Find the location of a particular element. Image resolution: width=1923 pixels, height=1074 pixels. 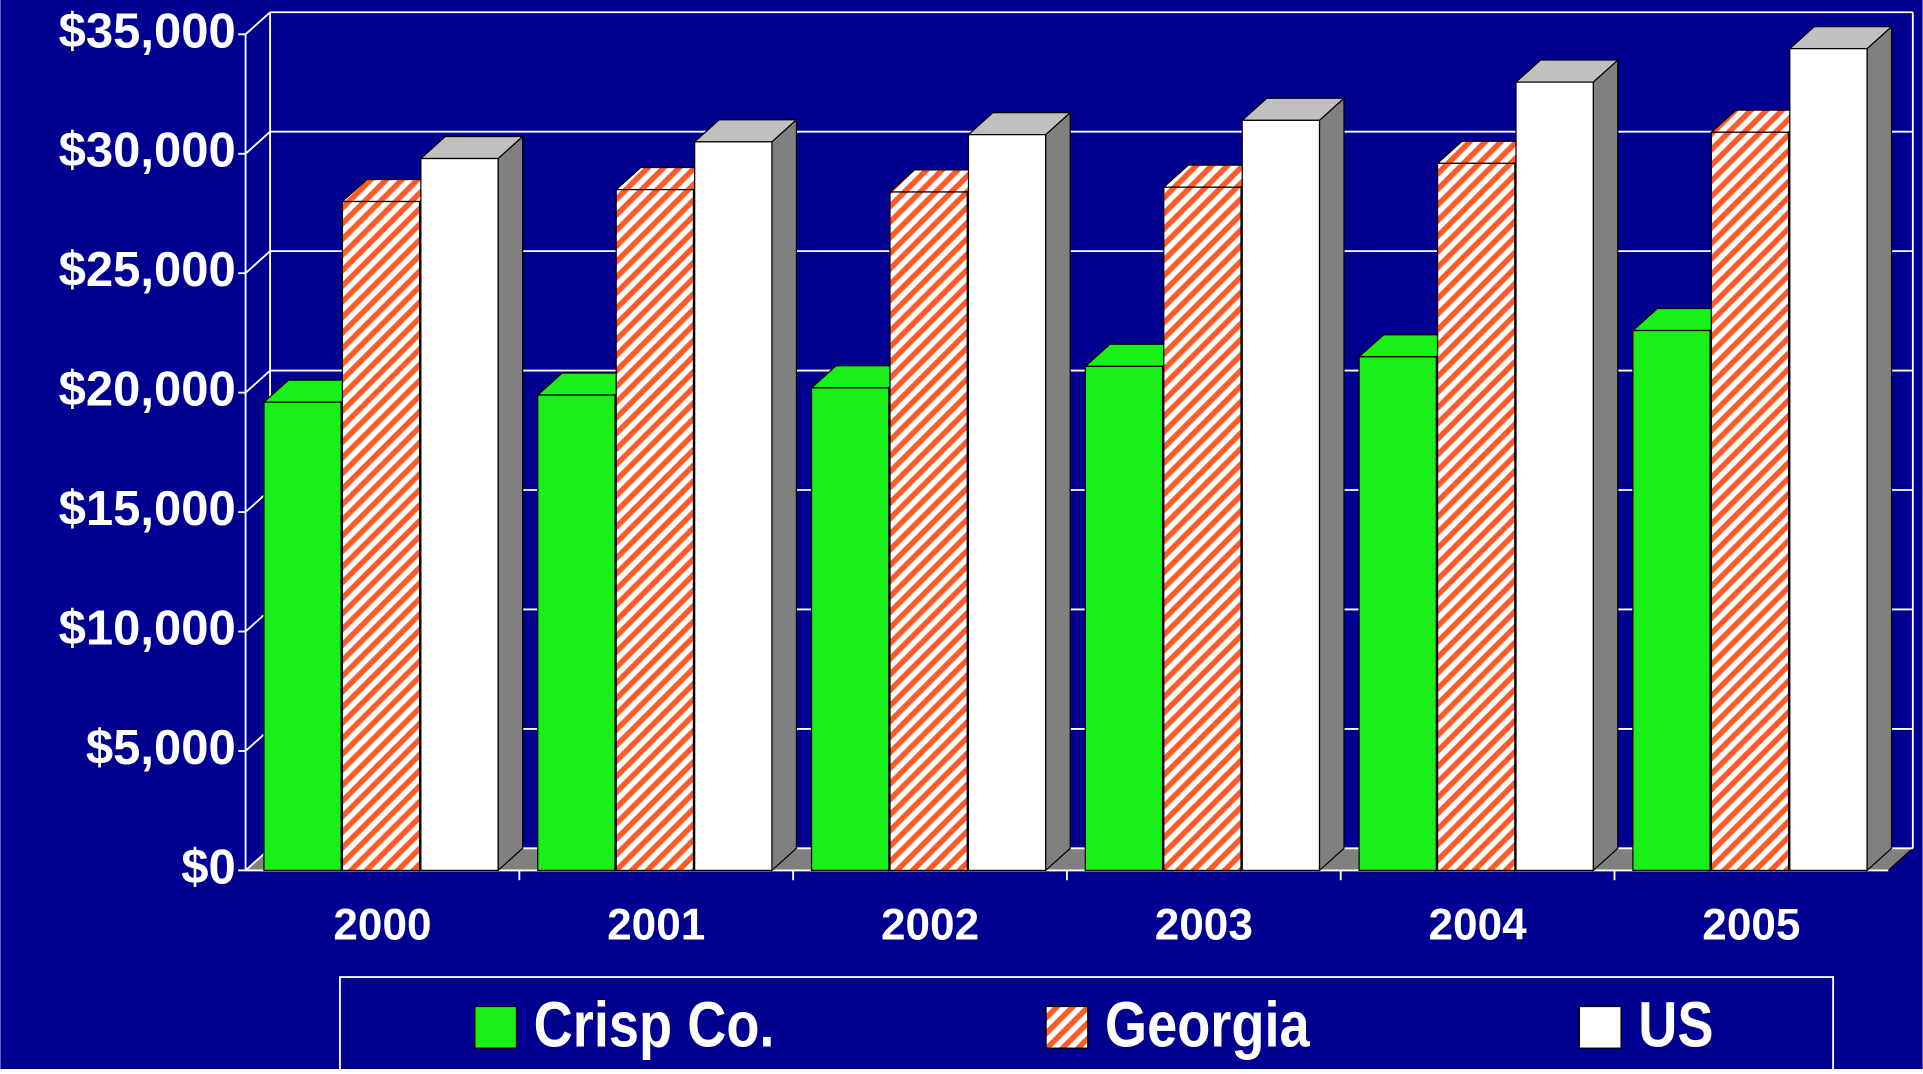

legend-label: US is located at coordinates (1675, 1024).